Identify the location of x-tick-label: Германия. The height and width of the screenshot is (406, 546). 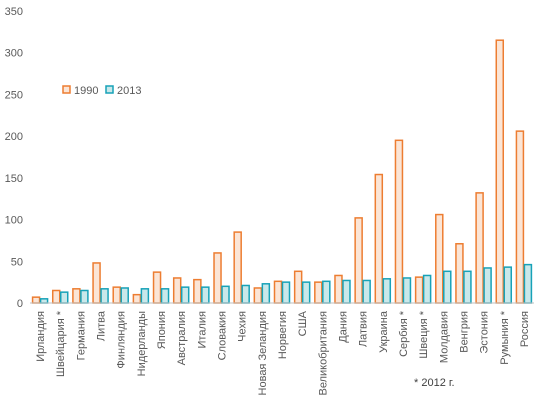
(81, 335).